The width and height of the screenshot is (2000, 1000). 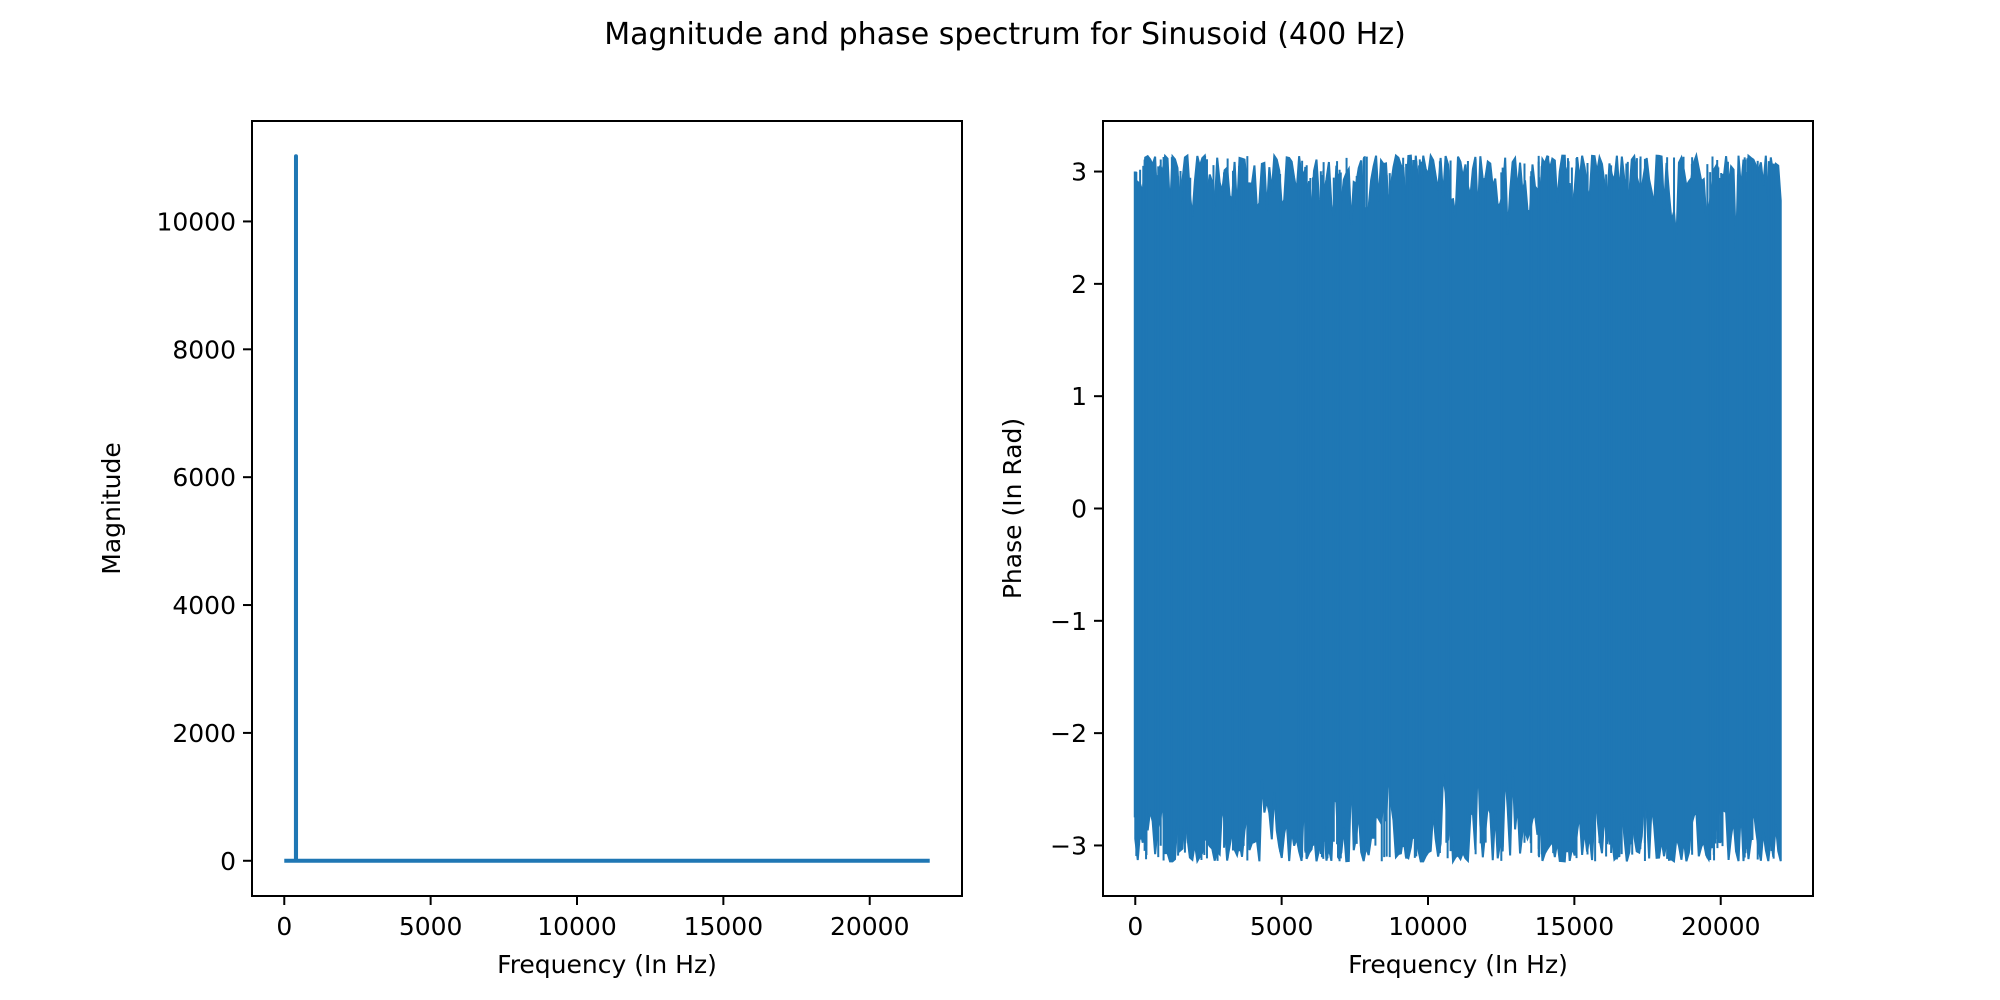 I want to click on chart-0-y-tick-label: 0, so click(x=228, y=861).